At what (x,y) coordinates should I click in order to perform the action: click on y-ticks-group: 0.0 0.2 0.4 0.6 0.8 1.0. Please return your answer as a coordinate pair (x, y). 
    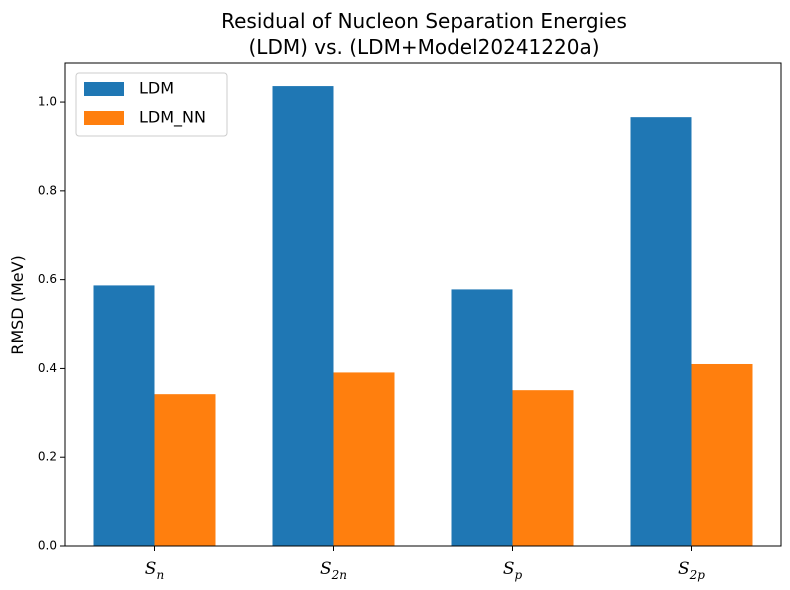
    Looking at the image, I should click on (51, 324).